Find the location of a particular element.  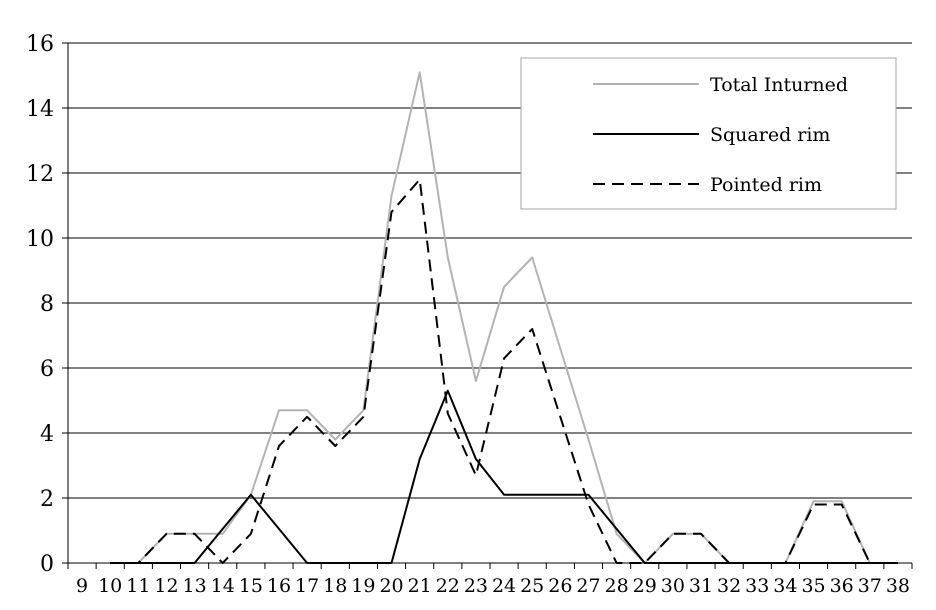

y-axis-ticks: 0 2 4 6 8 10 12 14 16 is located at coordinates (47, 304).